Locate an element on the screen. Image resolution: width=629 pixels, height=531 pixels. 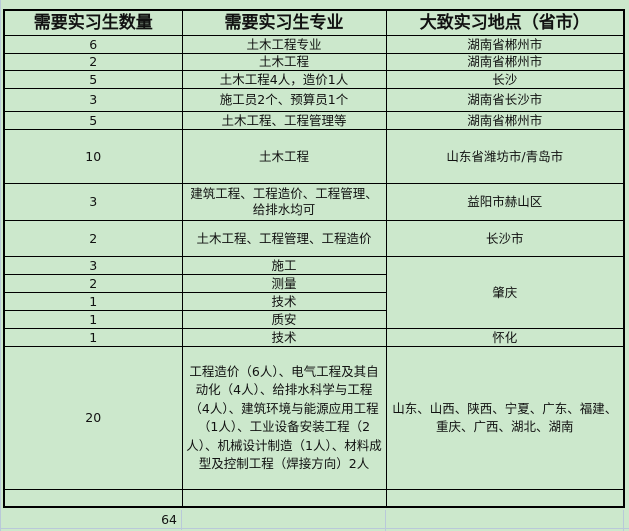
table-row: 3 施工员2个、预算员1个 湖南省长沙市 is located at coordinates (314, 100).